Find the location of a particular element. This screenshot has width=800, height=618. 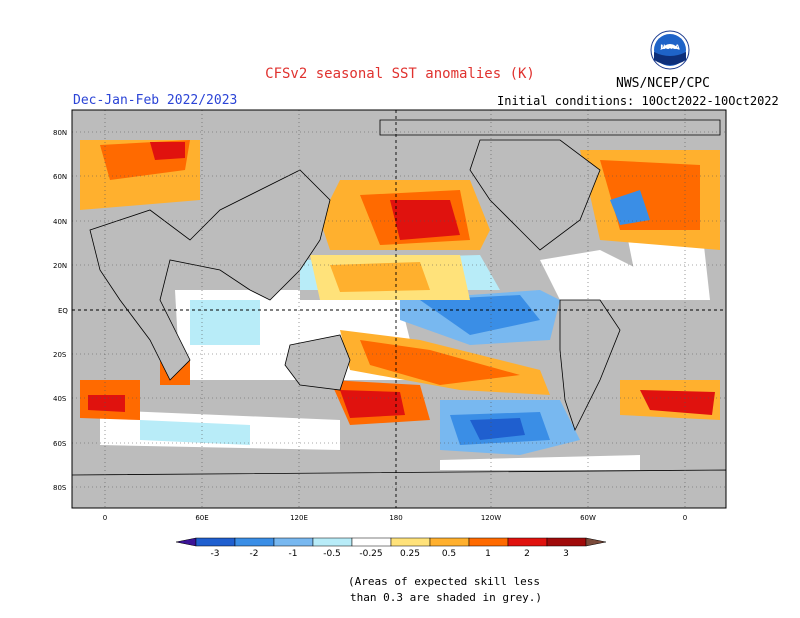

lat-label: 60S is located at coordinates (60, 444).